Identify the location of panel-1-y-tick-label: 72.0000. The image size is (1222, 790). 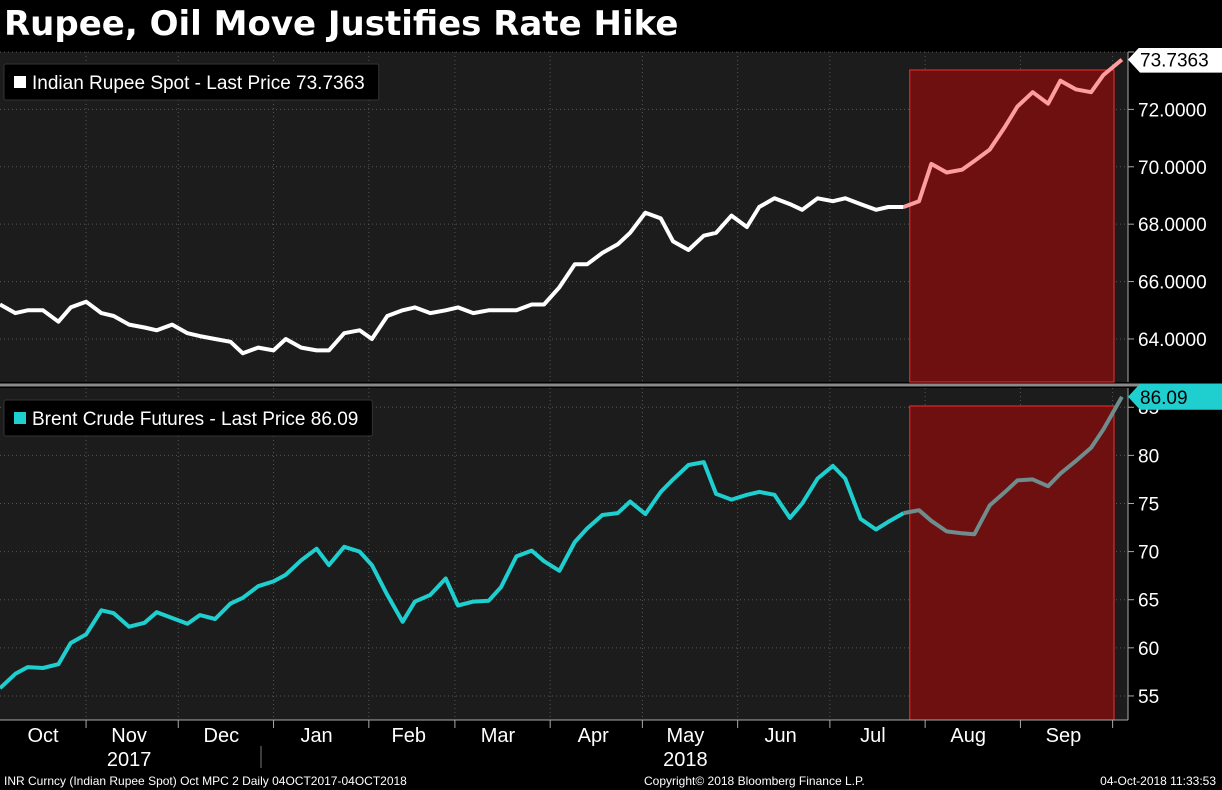
(1172, 110).